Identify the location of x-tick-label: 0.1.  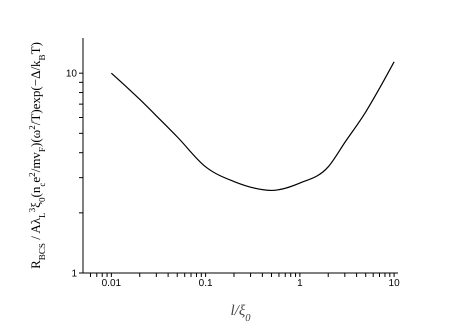
(205, 284).